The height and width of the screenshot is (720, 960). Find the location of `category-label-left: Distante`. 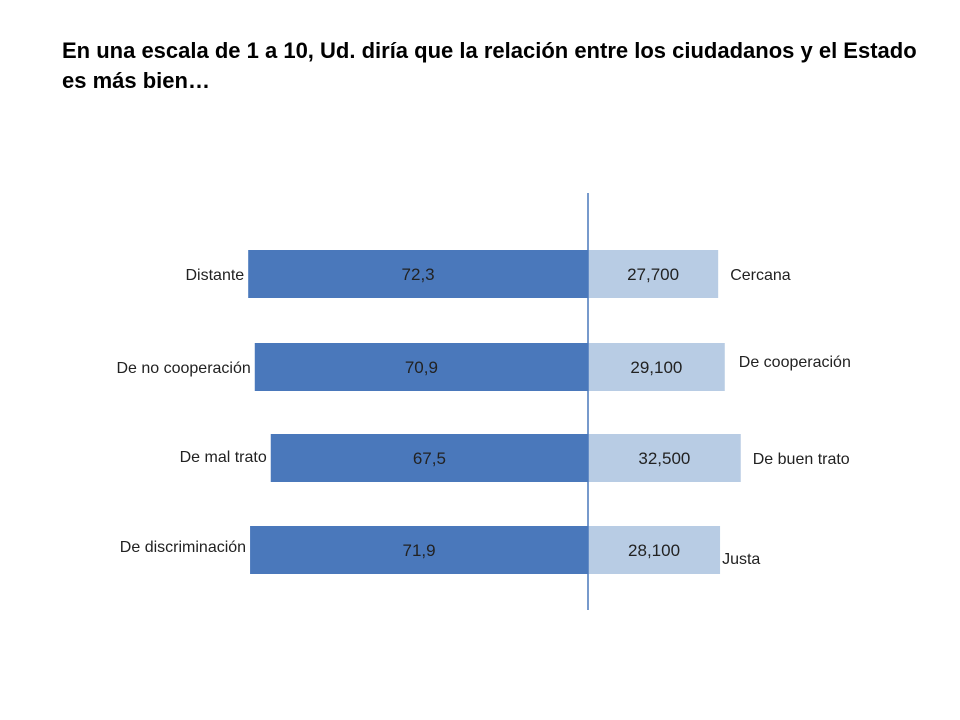

category-label-left: Distante is located at coordinates (214, 275).